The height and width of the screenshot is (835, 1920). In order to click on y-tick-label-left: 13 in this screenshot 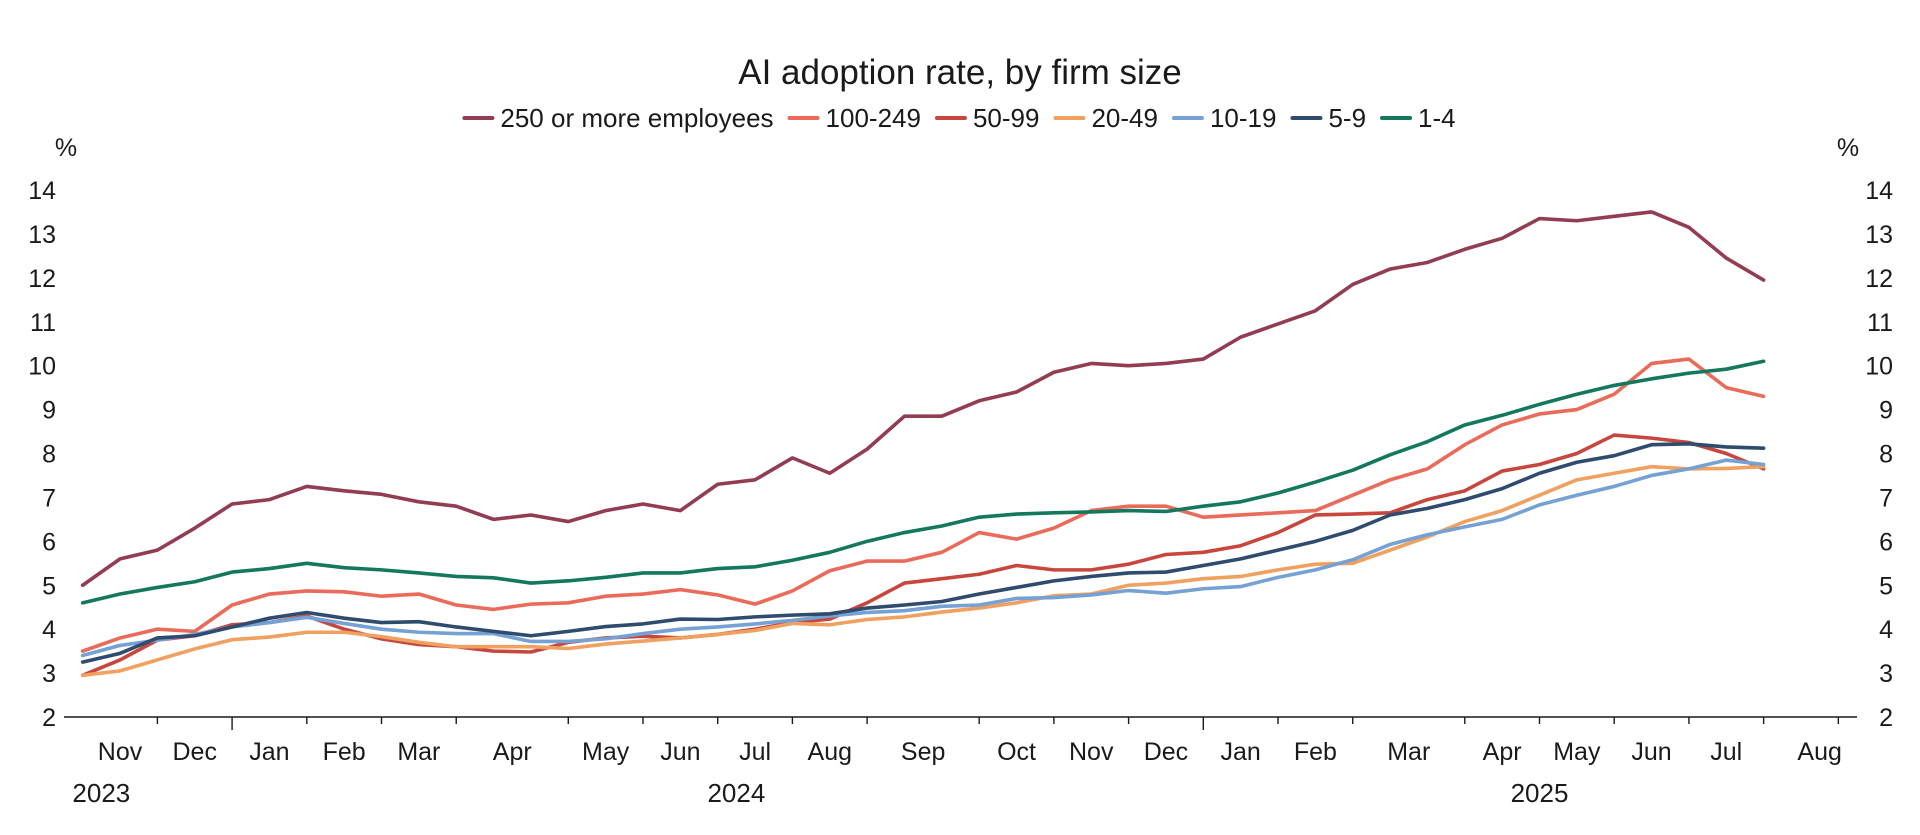, I will do `click(42, 235)`.